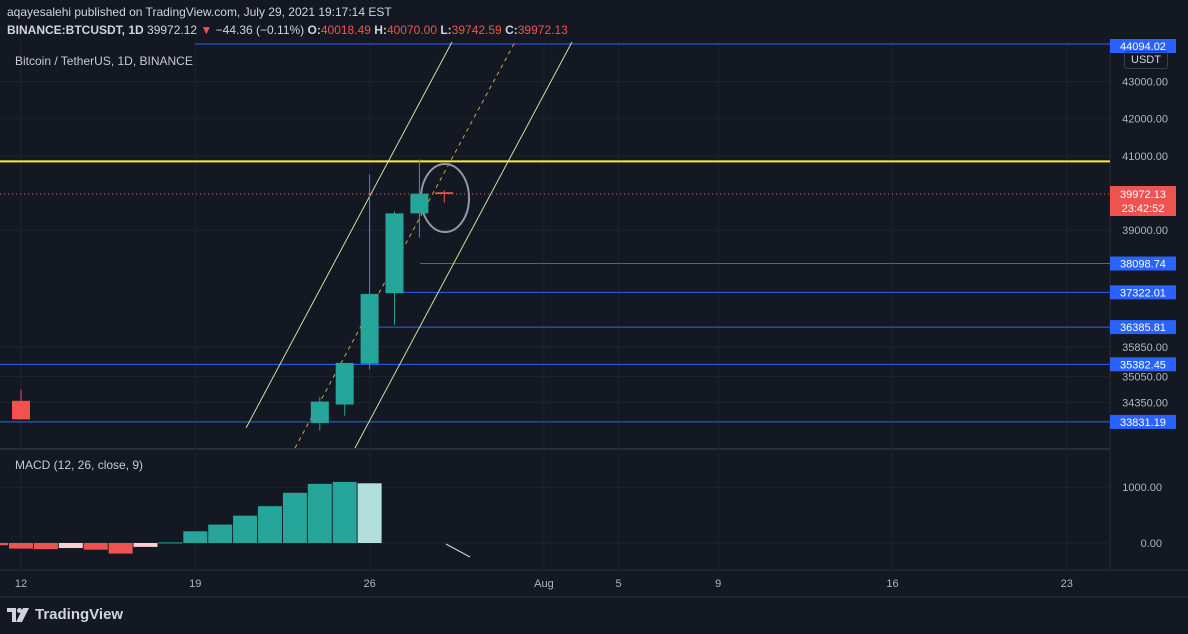 Image resolution: width=1188 pixels, height=634 pixels. Describe the element at coordinates (191, 517) in the screenshot. I see `macd-histogram` at that location.